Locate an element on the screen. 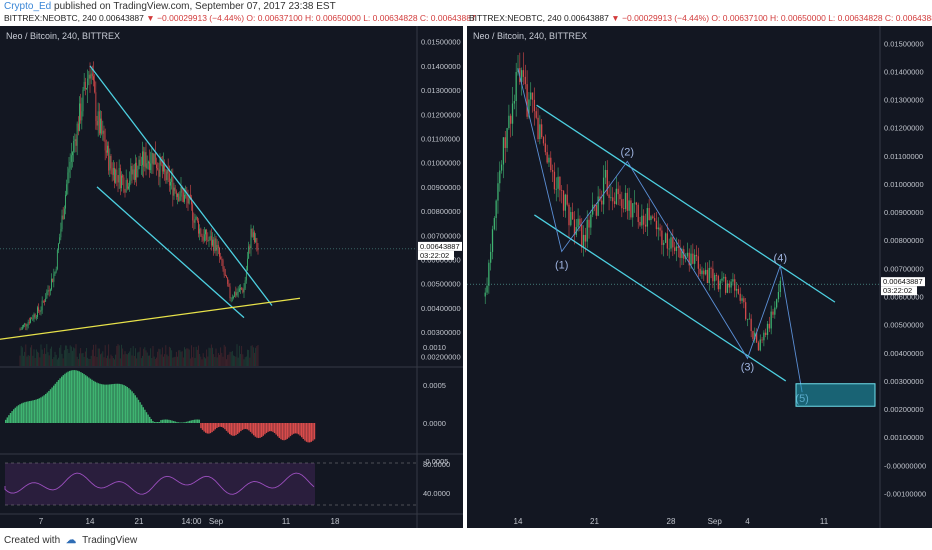  tradingview-logo-icon: ☁ is located at coordinates (71, 540).